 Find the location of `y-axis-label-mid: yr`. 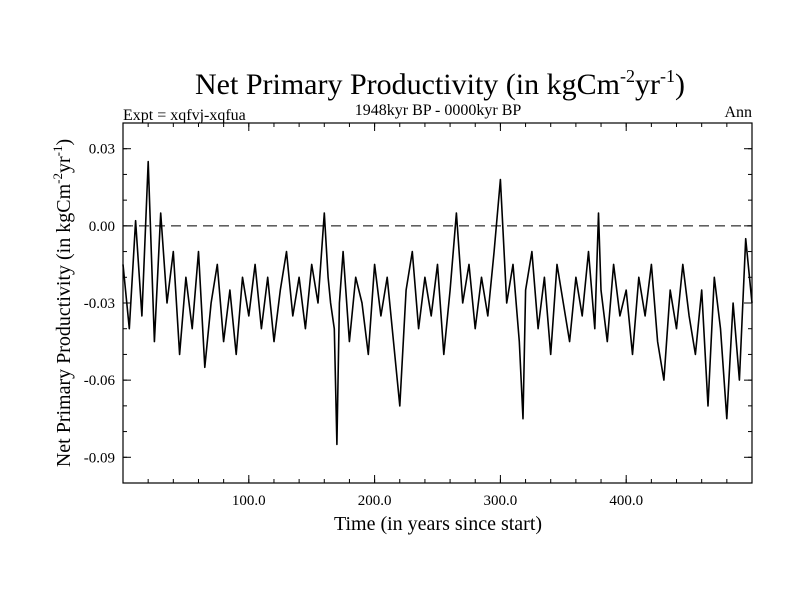

y-axis-label-mid: yr is located at coordinates (64, 164).